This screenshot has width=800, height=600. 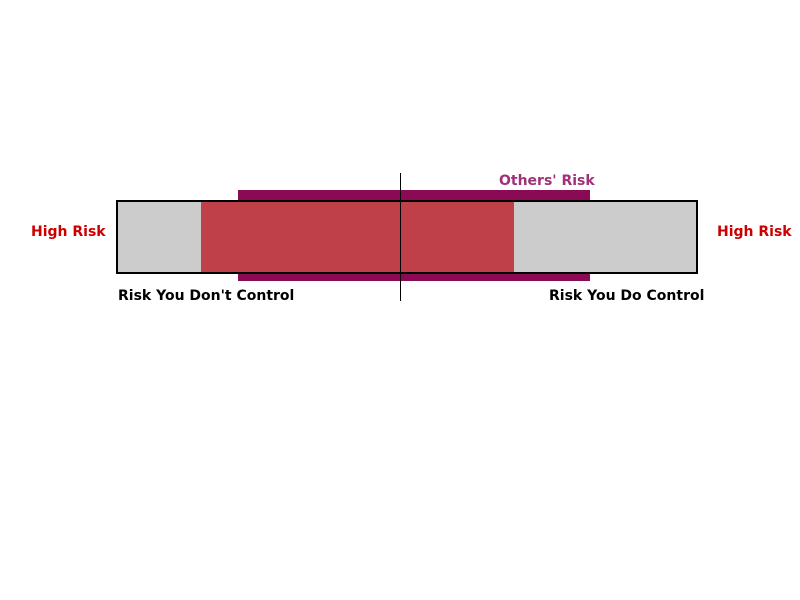 What do you see at coordinates (206, 296) in the screenshot?
I see `risk-you-dont-control-label: Risk You Don't Control` at bounding box center [206, 296].